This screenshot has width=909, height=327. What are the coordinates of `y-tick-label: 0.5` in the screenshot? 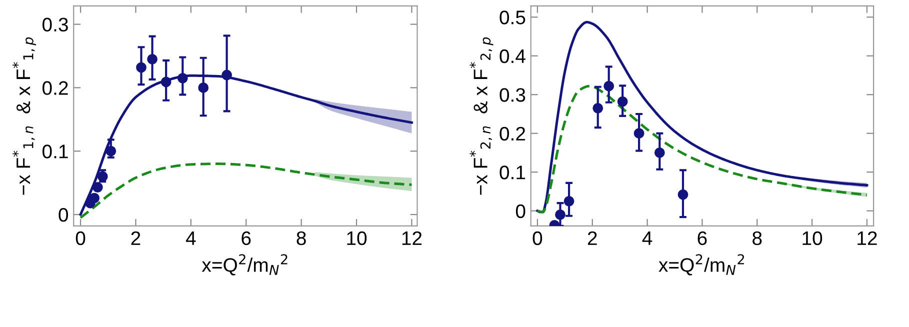 It's located at (513, 17).